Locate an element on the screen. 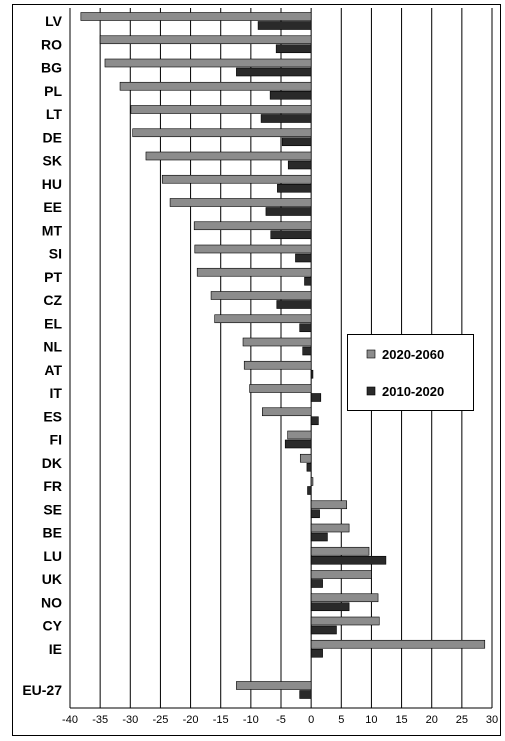 The width and height of the screenshot is (505, 741). category-label-EL: EL is located at coordinates (53, 323).